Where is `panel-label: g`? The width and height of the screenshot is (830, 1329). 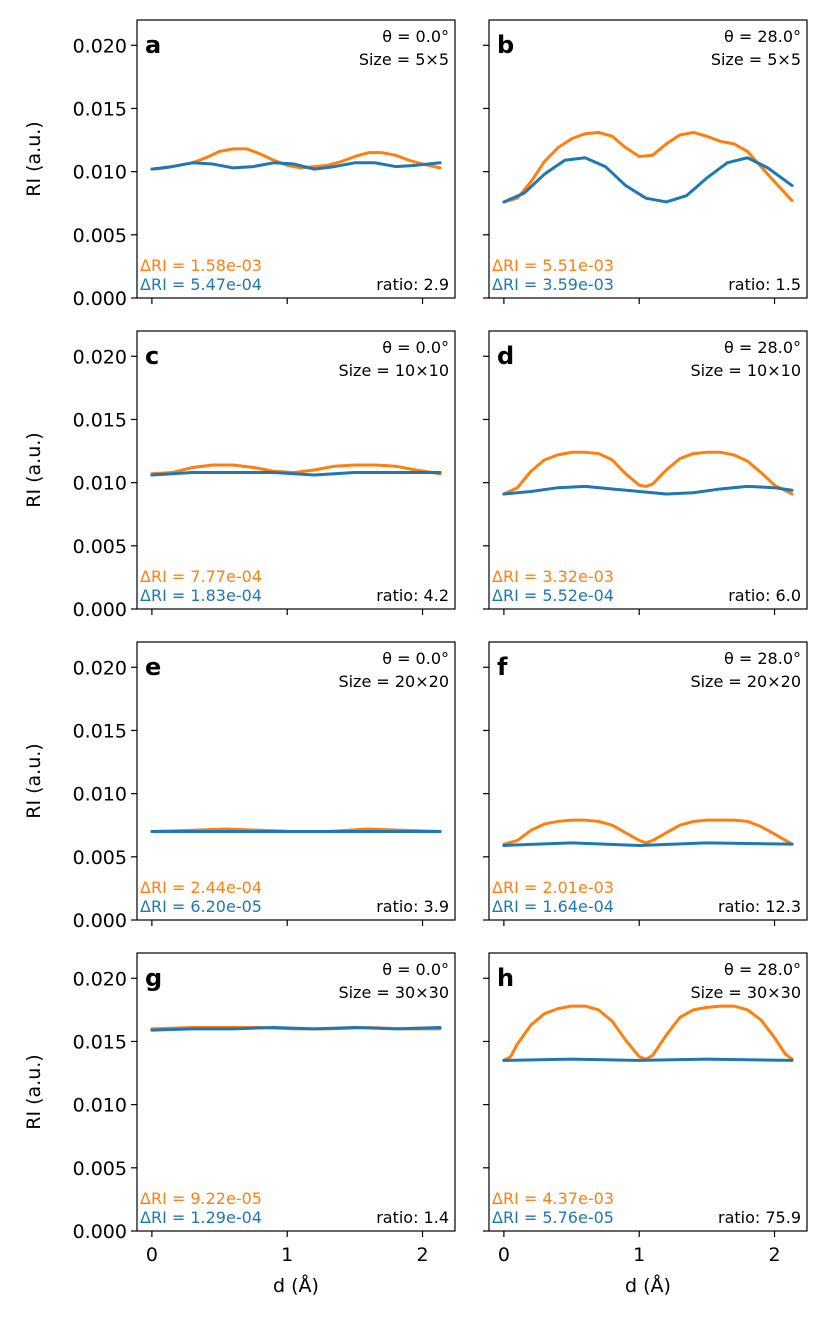
panel-label: g is located at coordinates (153, 978).